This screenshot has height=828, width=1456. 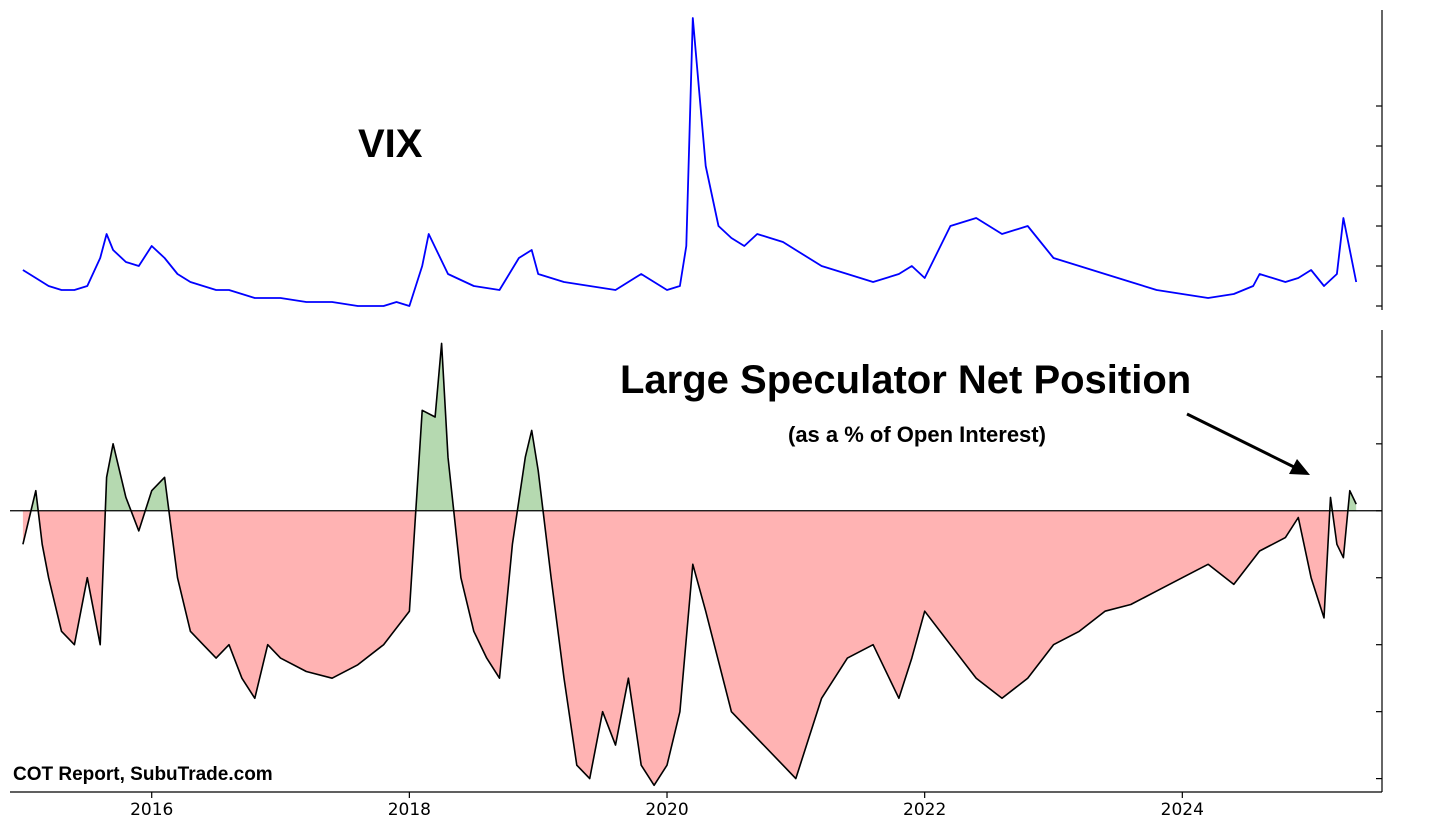 I want to click on x-tick-label: 2020, so click(x=666, y=810).